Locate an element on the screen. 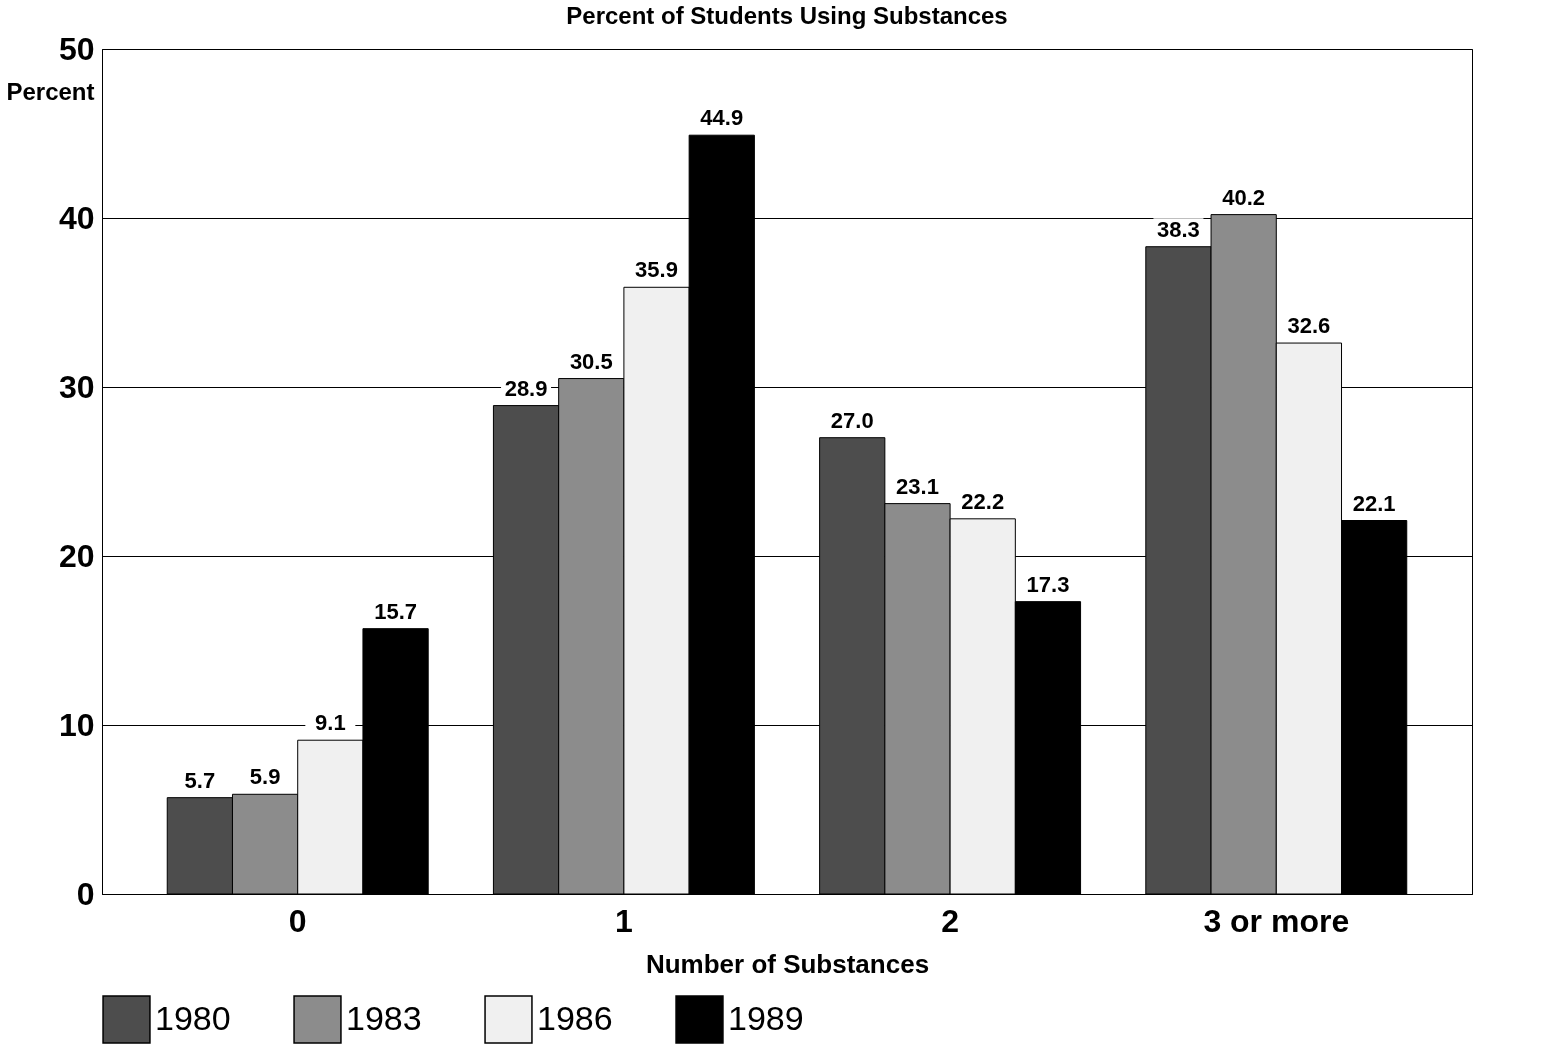 This screenshot has height=1050, width=1551. y-tick-label: 0 is located at coordinates (85, 893).